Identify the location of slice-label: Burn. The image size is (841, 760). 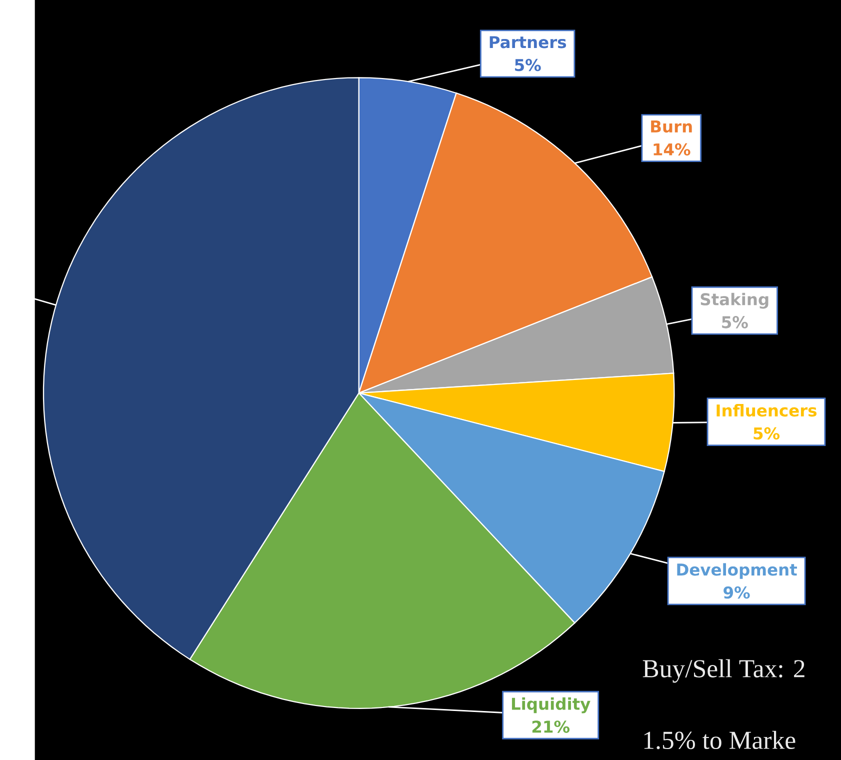
(671, 126).